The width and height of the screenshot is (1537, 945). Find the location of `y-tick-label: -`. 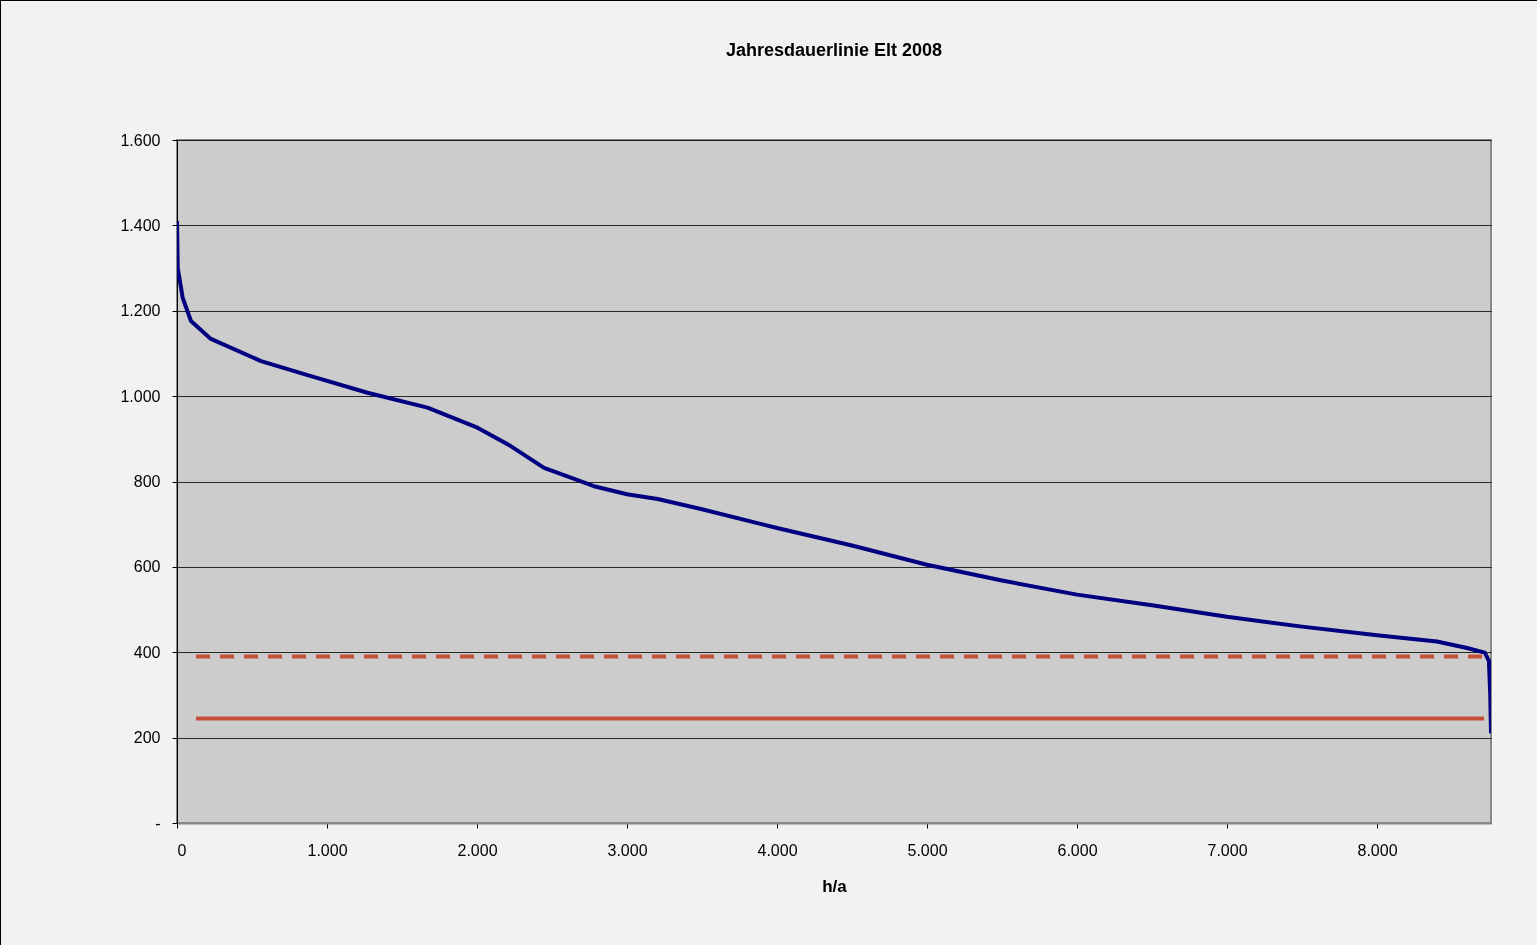

y-tick-label: - is located at coordinates (158, 823).